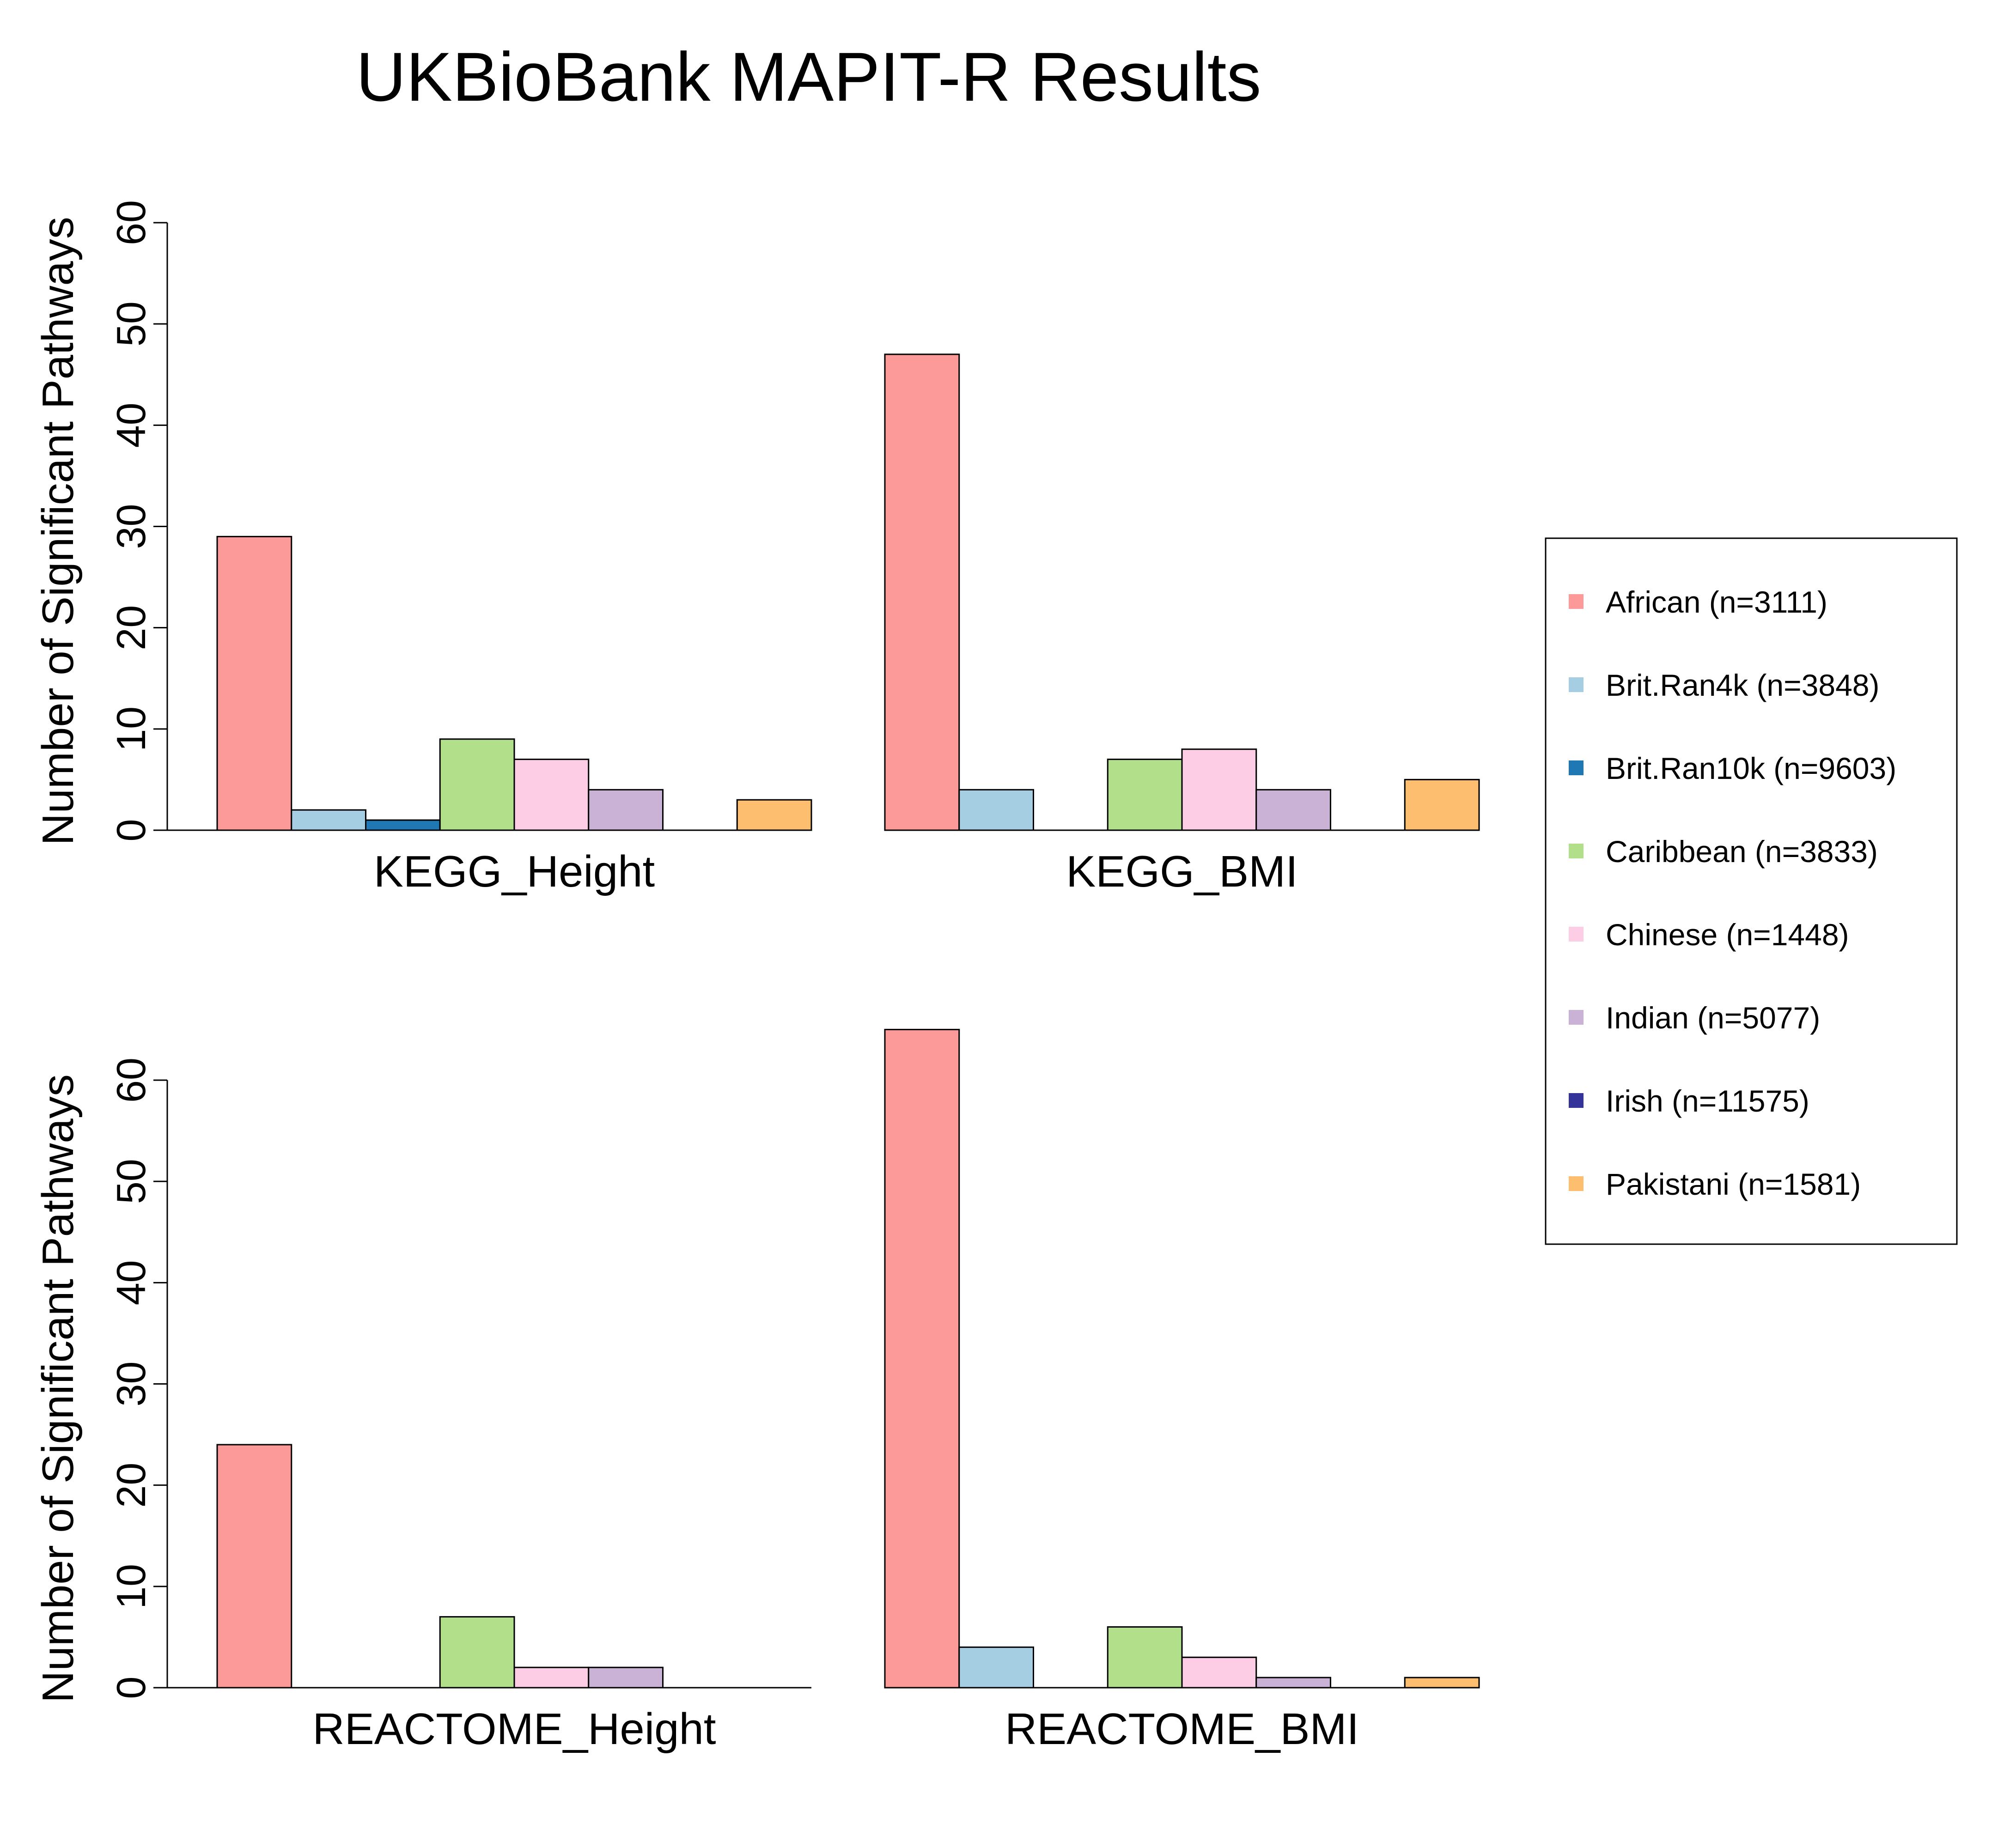 This screenshot has width=2010, height=1848. Describe the element at coordinates (514, 1729) in the screenshot. I see `x-group-label: REACTOME_Height` at that location.